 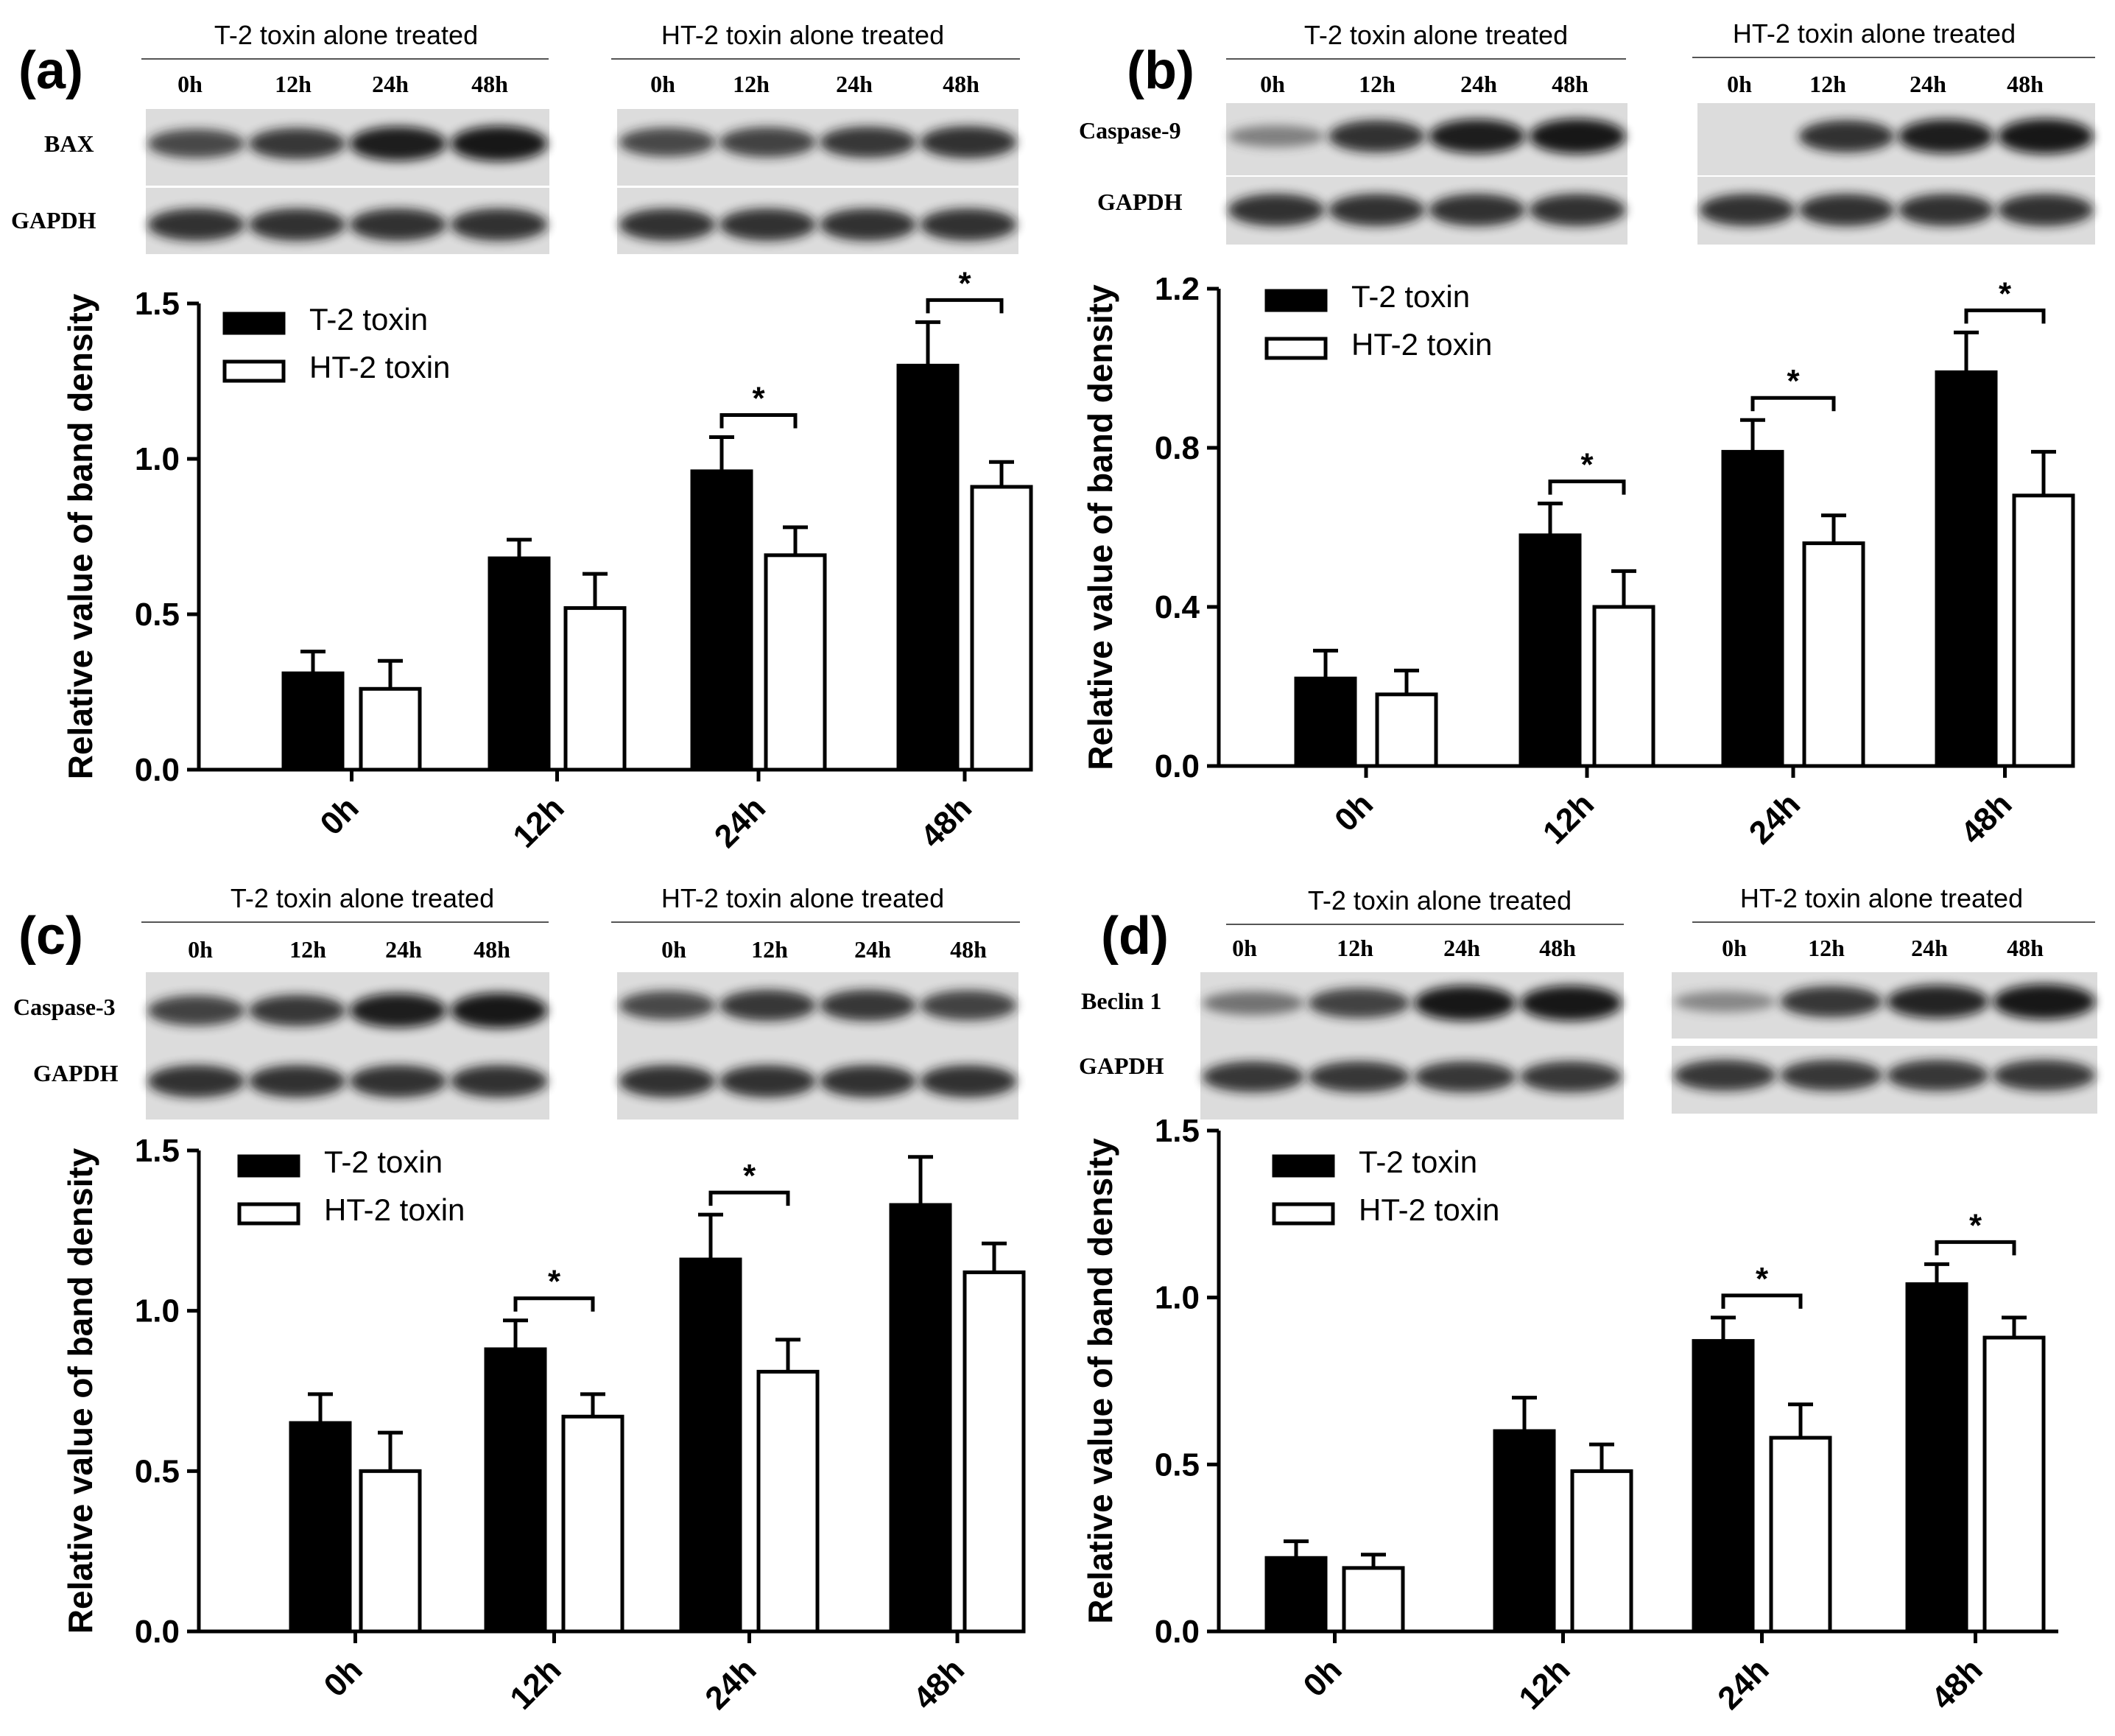 I want to click on blot-protein-label: Caspase-3, so click(x=64, y=1007).